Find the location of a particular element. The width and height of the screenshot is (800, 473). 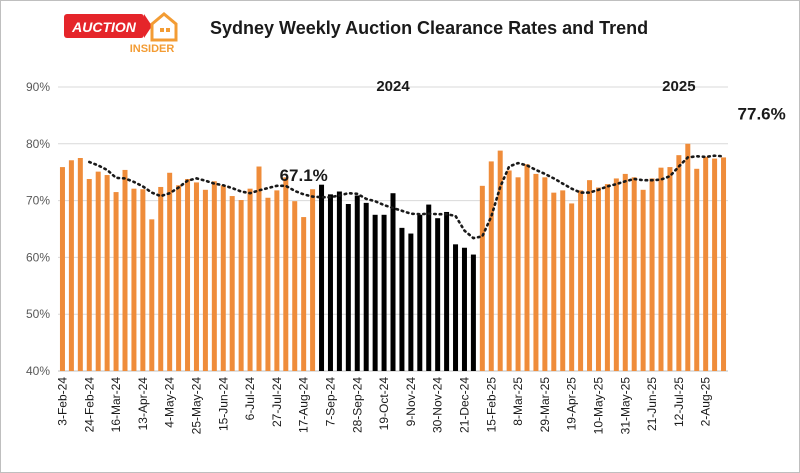

x-tick-label: 3-Feb-24 is located at coordinates (63, 401).